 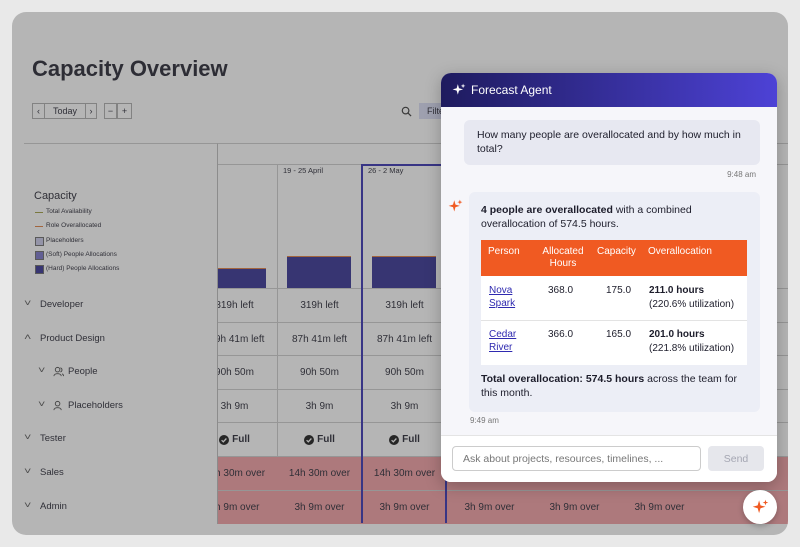 I want to click on column-header: Person, so click(x=504, y=251).